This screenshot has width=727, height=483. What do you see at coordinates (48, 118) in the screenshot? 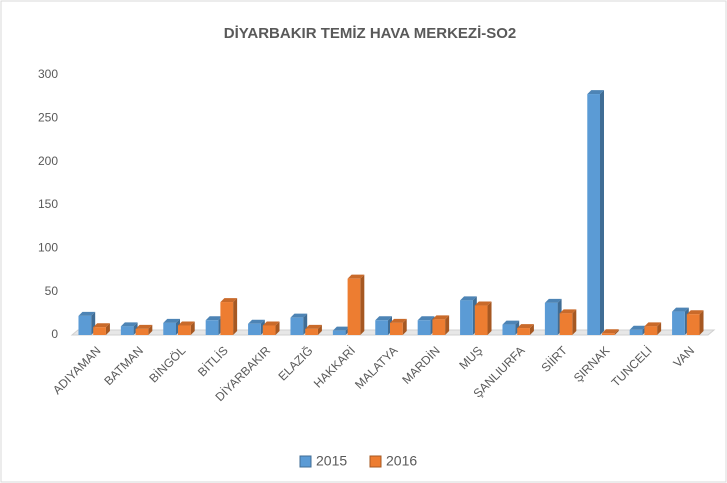
I see `y-tick-label: 250` at bounding box center [48, 118].